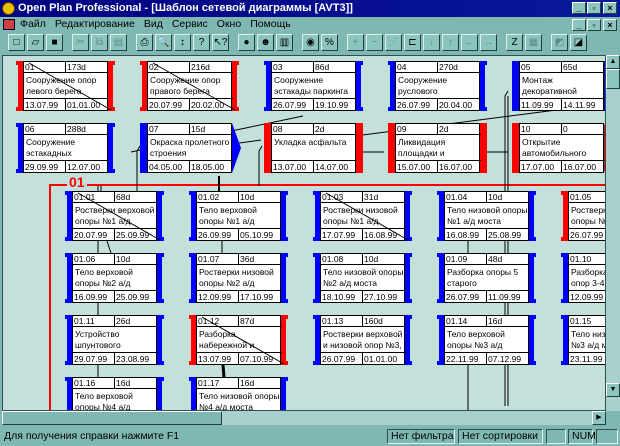 This screenshot has width=620, height=446. What do you see at coordinates (293, 104) in the screenshot?
I see `start-date: 26.07.99` at bounding box center [293, 104].